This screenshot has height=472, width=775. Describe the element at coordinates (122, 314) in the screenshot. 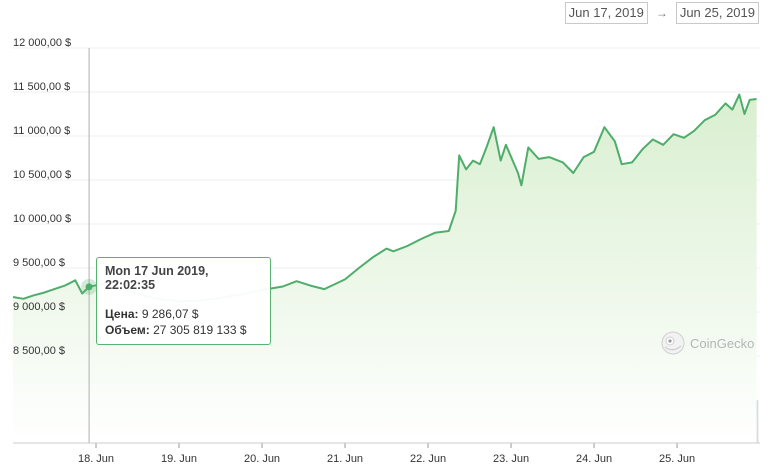

I see `tooltip-price-label: Цена:` at that location.